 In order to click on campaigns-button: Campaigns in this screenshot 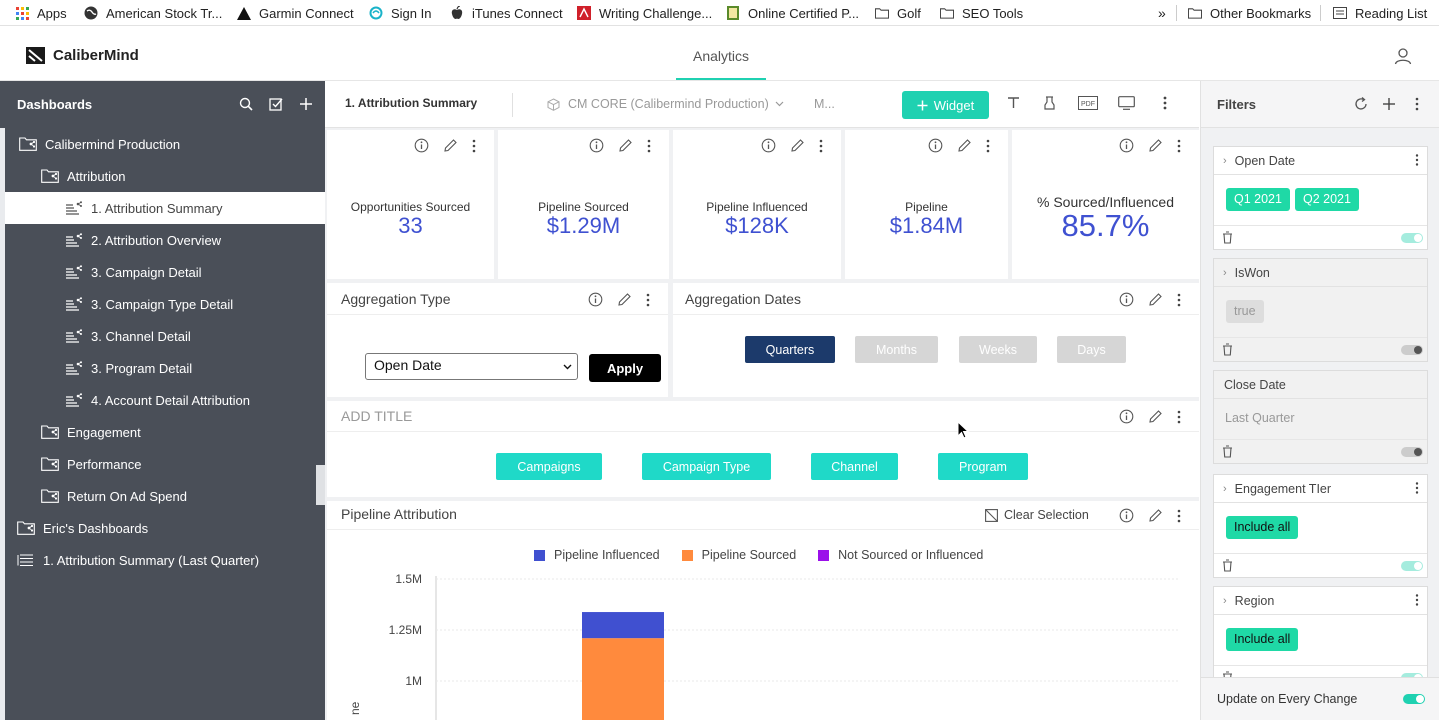, I will do `click(549, 466)`.